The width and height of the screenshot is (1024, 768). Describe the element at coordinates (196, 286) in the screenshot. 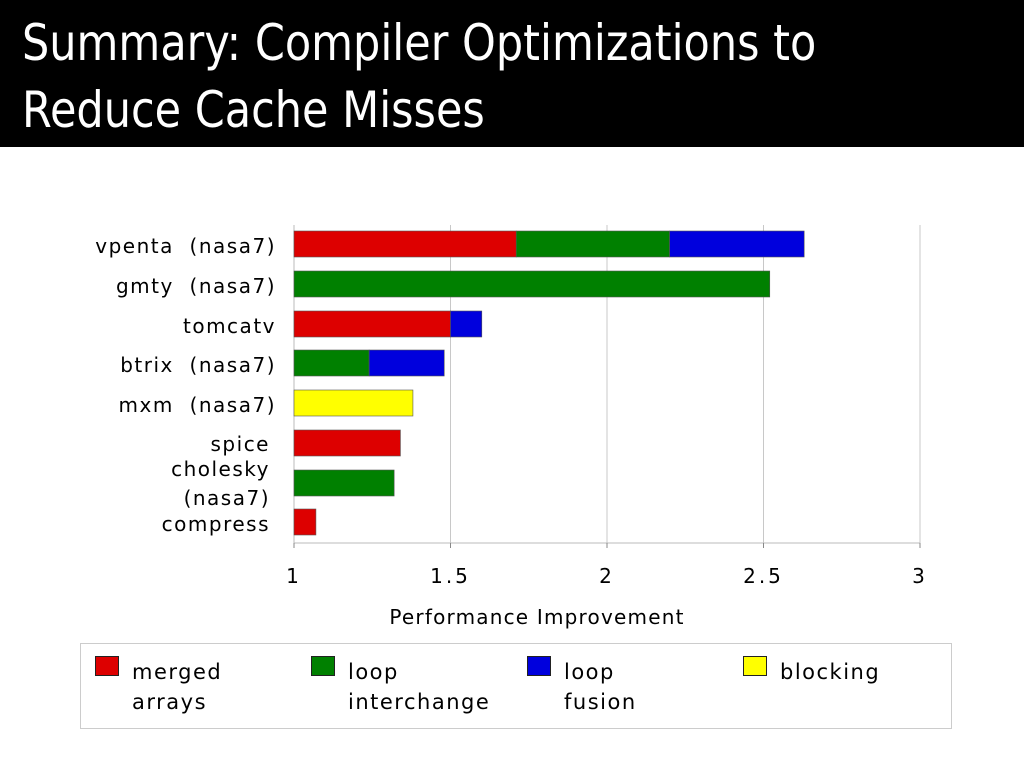

I see `category-label-1: gmty (nasa7)` at that location.